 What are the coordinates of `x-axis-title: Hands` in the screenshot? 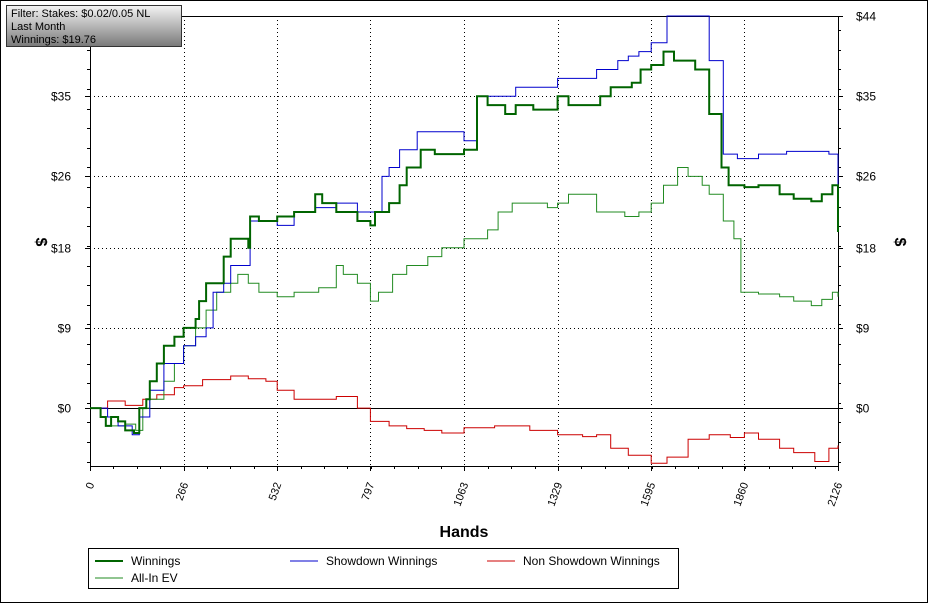 It's located at (464, 532).